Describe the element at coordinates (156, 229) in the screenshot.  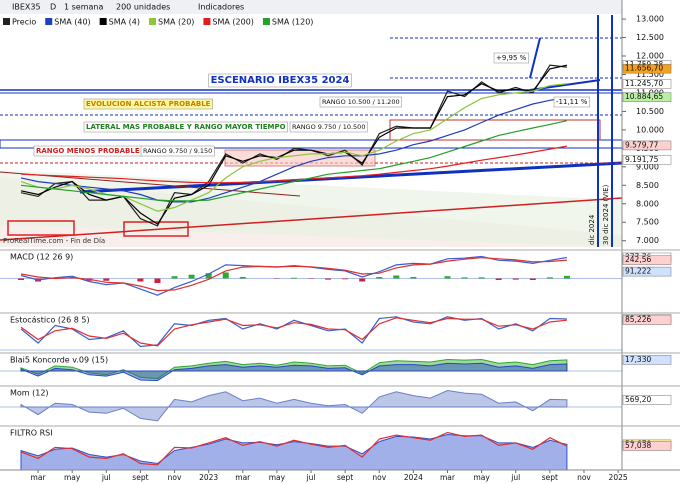
I see `low-box` at that location.